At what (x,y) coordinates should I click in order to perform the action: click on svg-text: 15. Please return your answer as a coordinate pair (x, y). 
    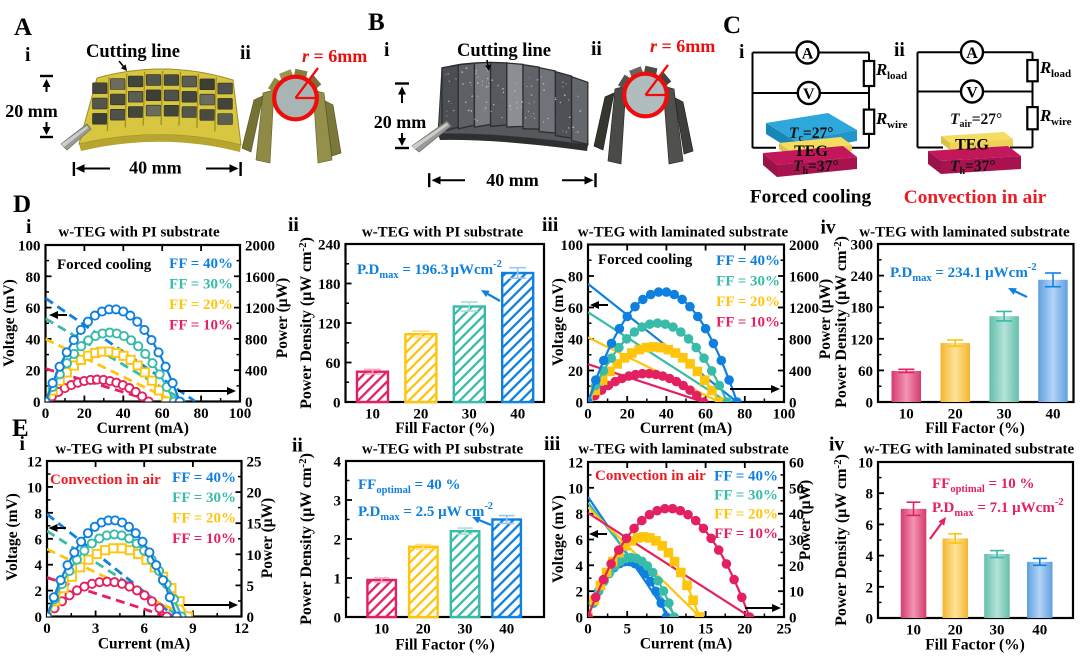
    Looking at the image, I should click on (254, 525).